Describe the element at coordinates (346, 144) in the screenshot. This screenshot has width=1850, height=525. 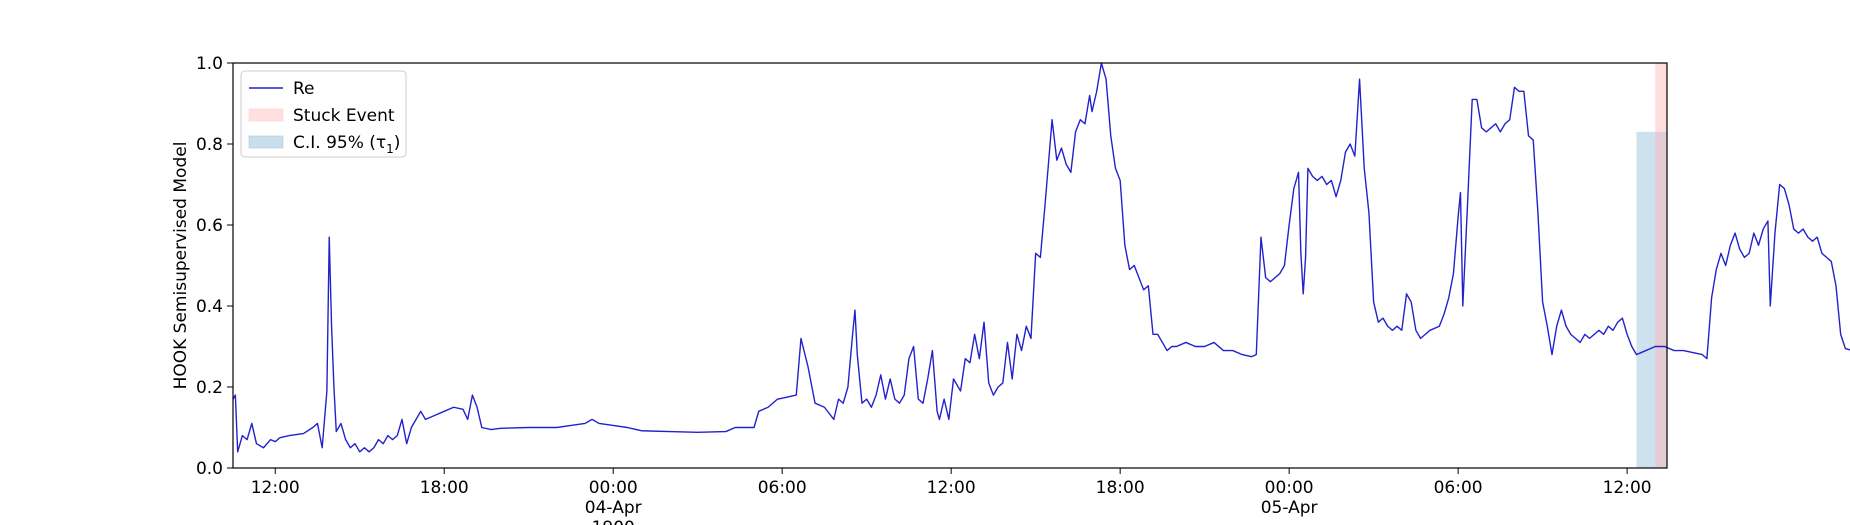
I see `legend-label: C.I. 95% (τ1)` at that location.